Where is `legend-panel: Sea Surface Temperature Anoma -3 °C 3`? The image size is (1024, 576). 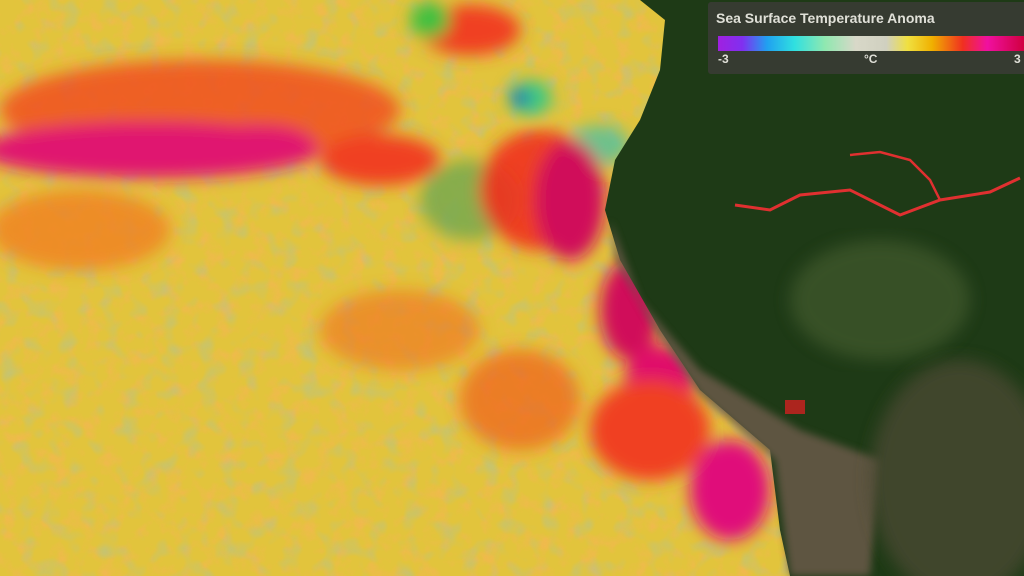 legend-panel: Sea Surface Temperature Anoma -3 °C 3 is located at coordinates (866, 38).